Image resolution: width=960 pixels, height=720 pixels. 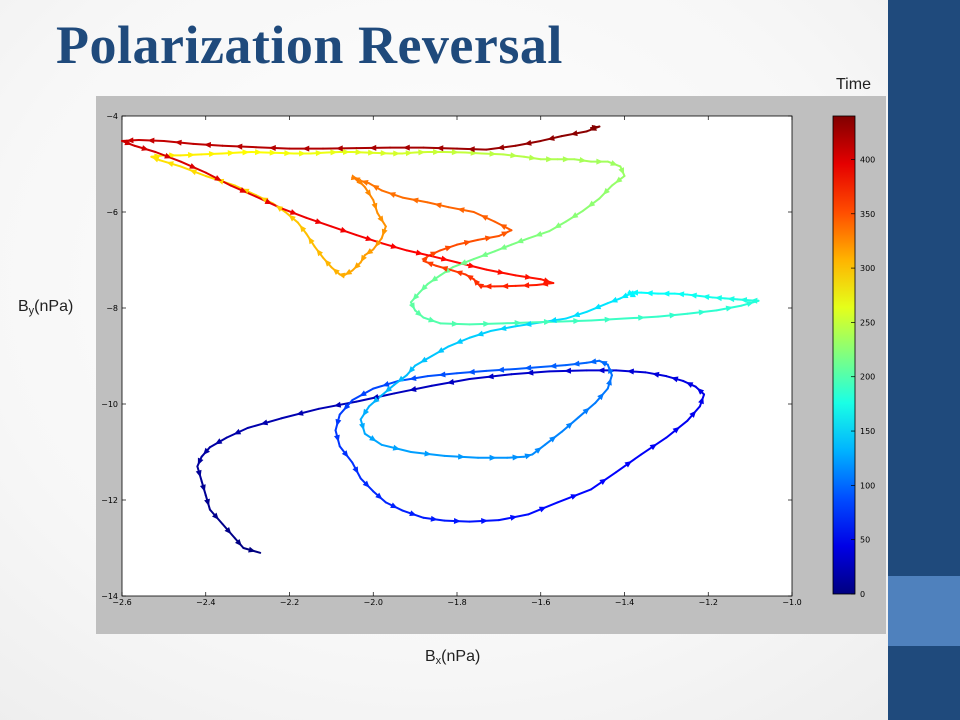 I want to click on colorbar-tick-label: 0, so click(x=862, y=594).